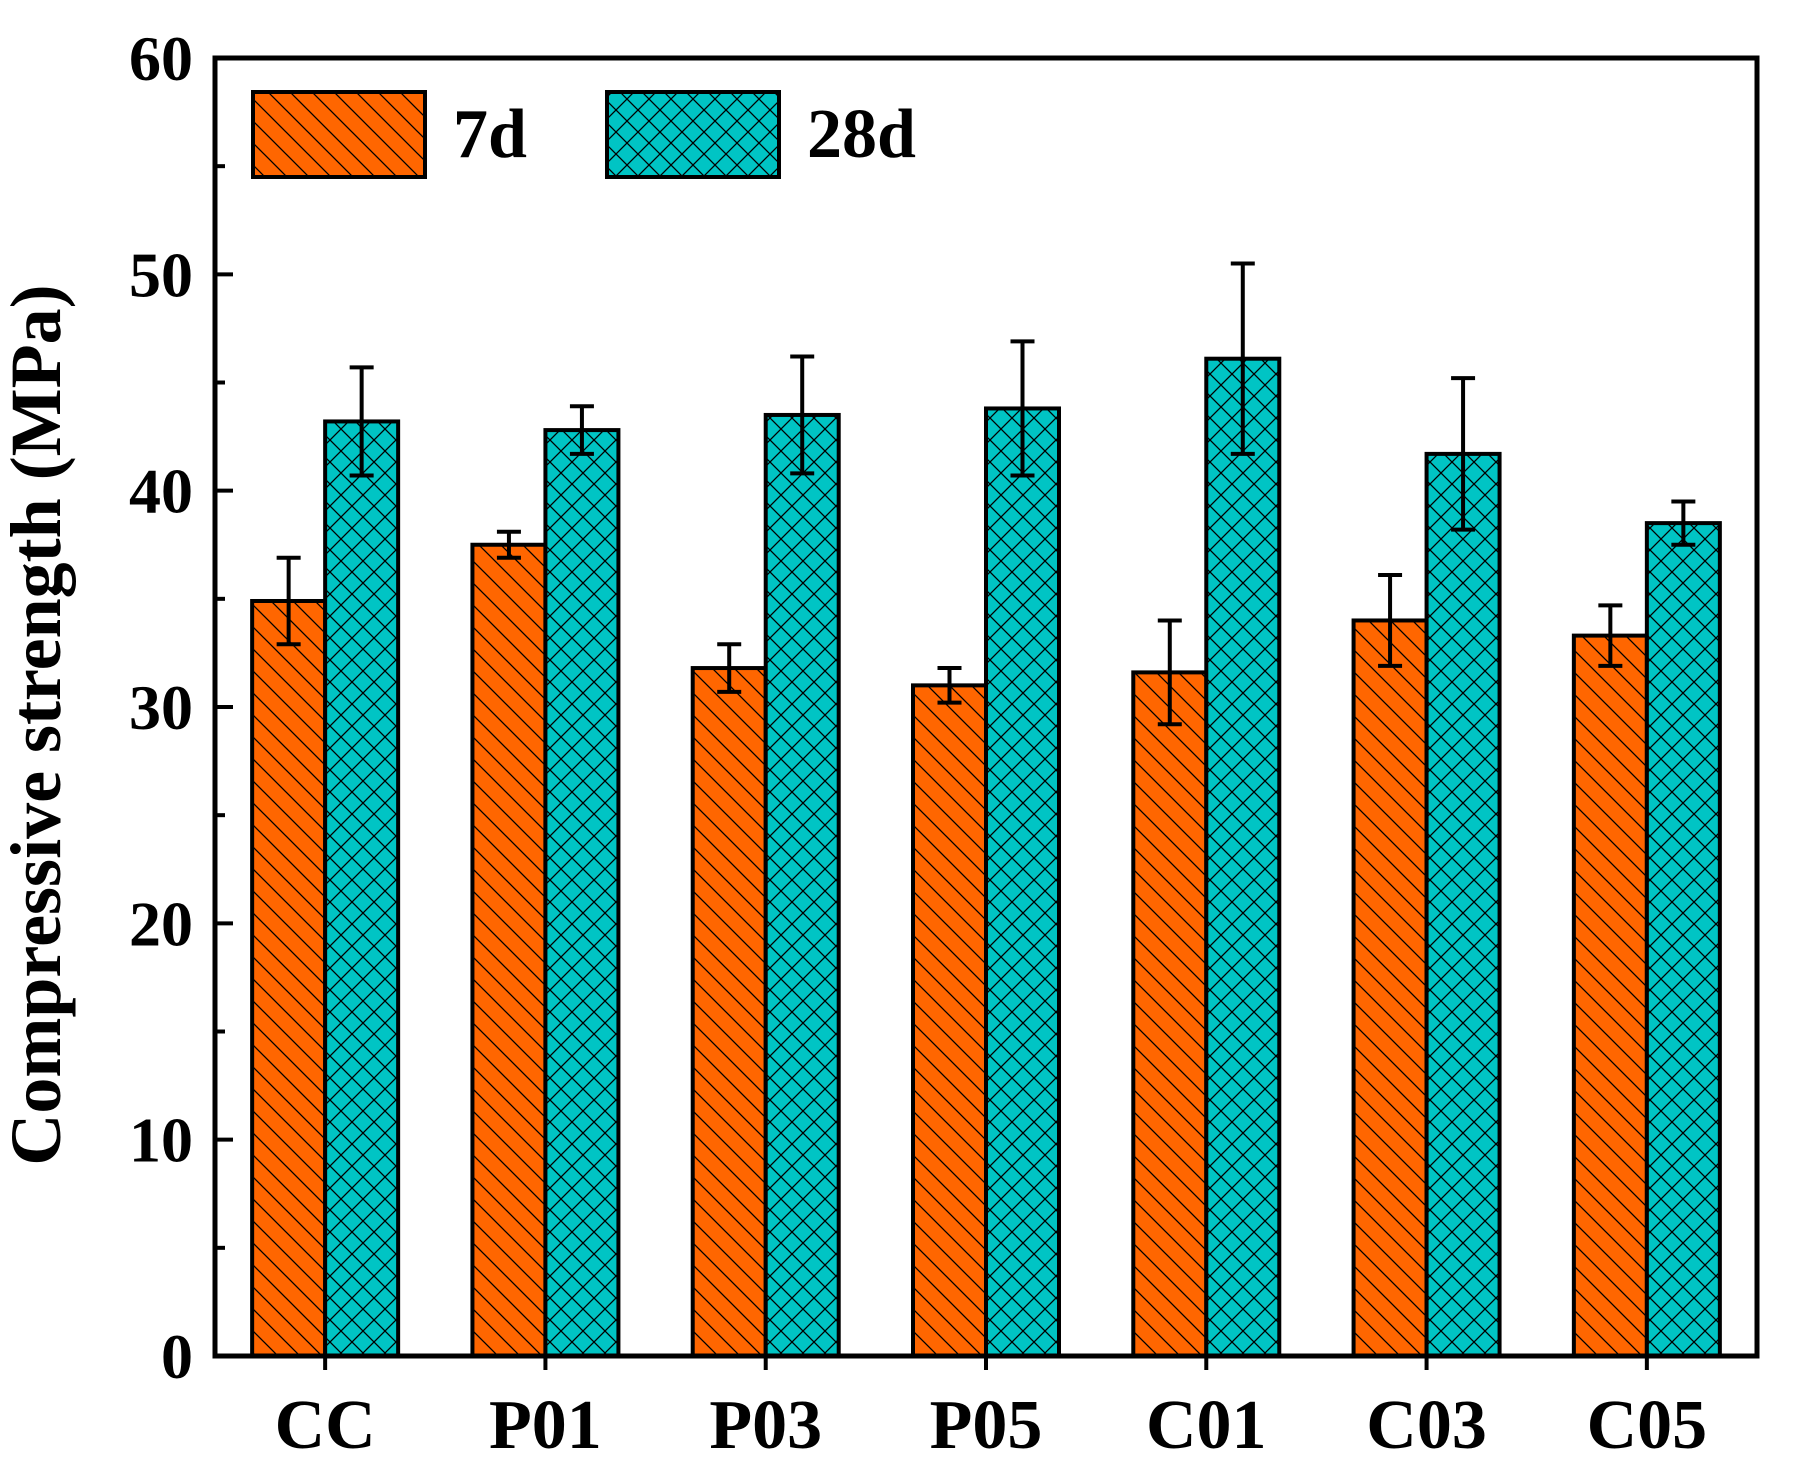 The height and width of the screenshot is (1476, 1814). I want to click on bar-hatch-cc-28d, so click(362, 888).